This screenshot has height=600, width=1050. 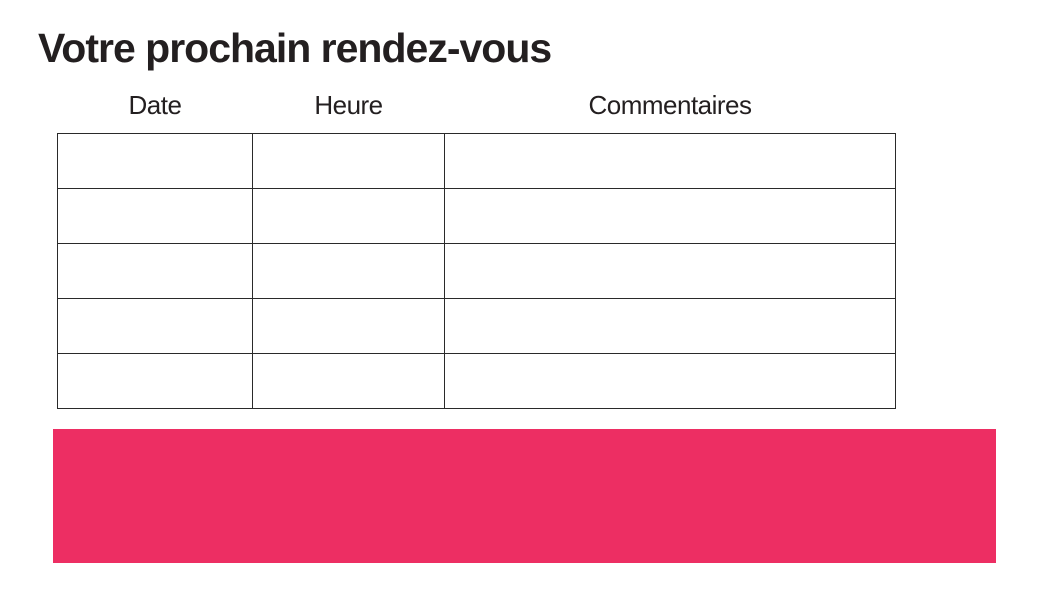 I want to click on column-header-commentaires: Commentaires, so click(x=670, y=105).